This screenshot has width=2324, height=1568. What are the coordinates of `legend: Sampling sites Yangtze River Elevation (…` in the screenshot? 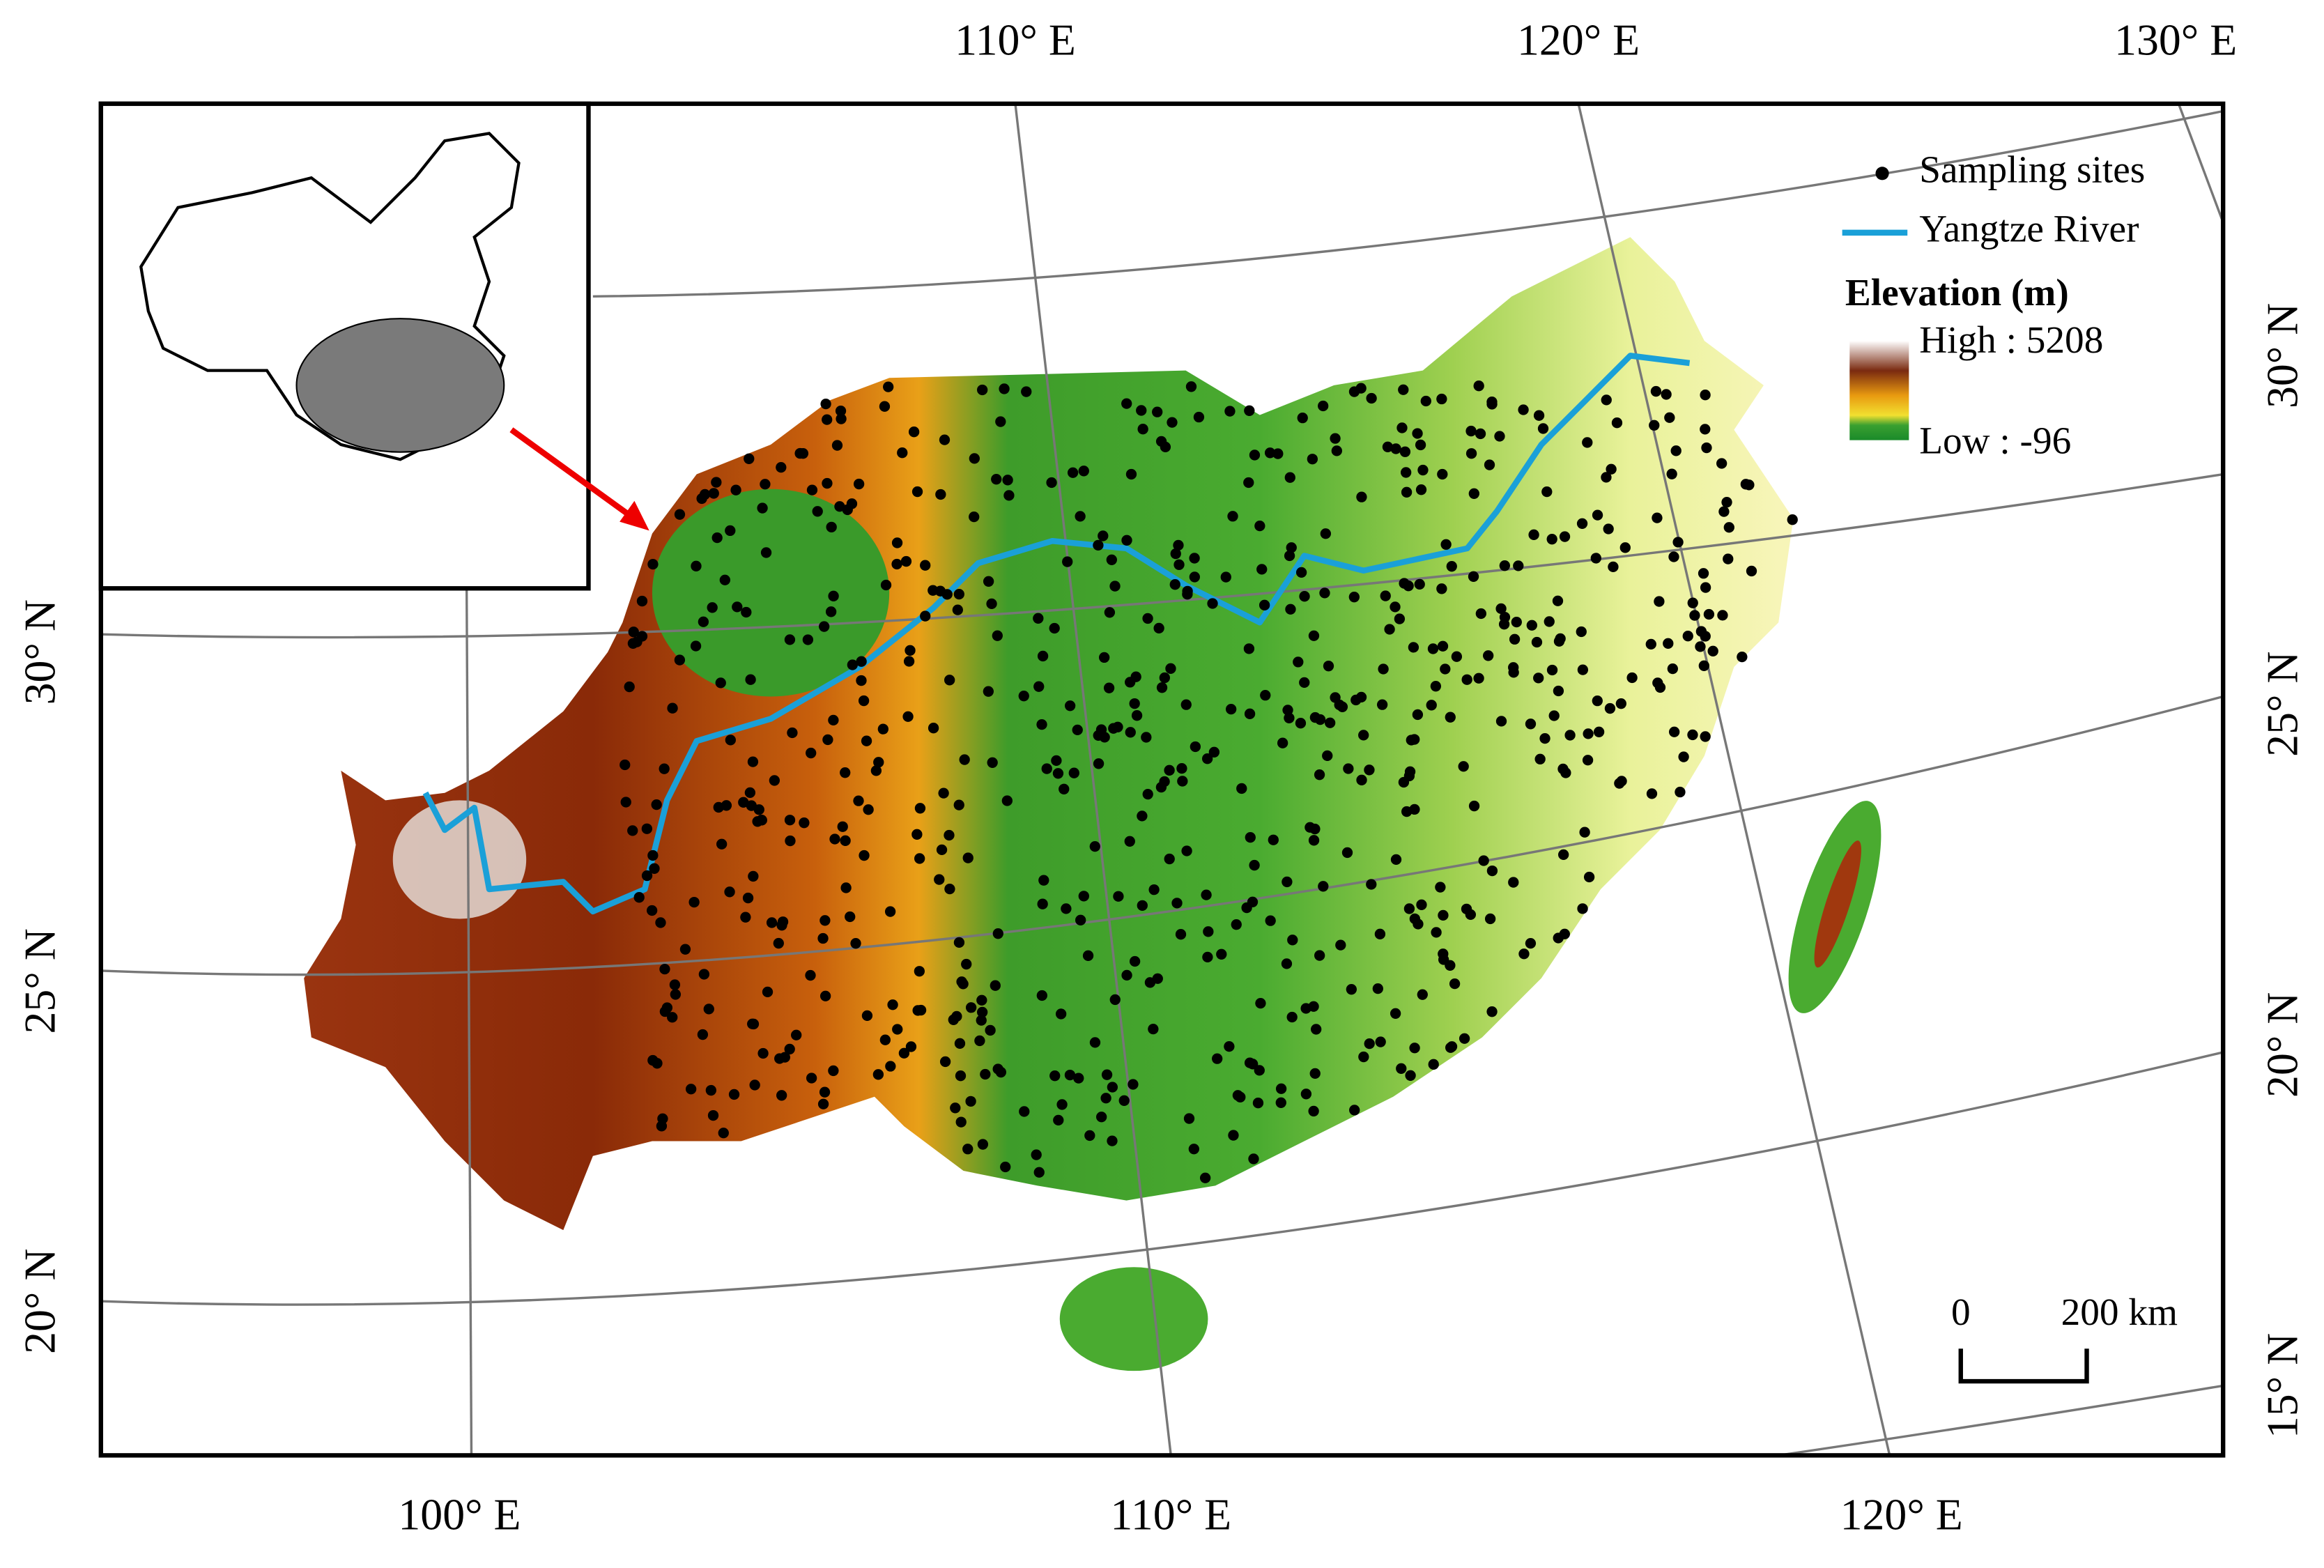 It's located at (1993, 305).